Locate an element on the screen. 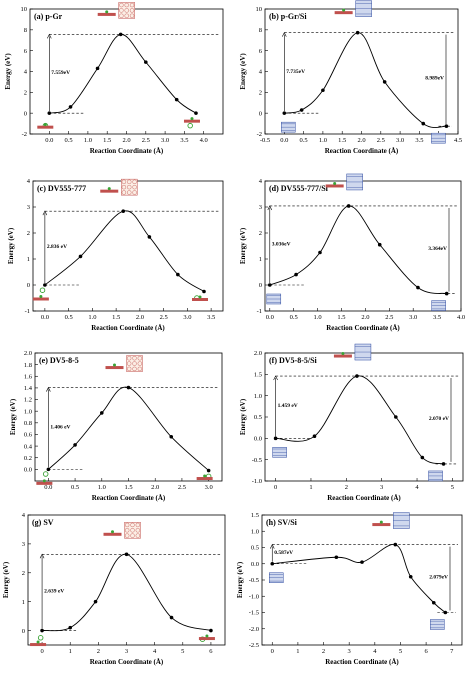 This screenshot has width=474, height=675. panel-title: (c) DV555-777 is located at coordinates (61, 188).